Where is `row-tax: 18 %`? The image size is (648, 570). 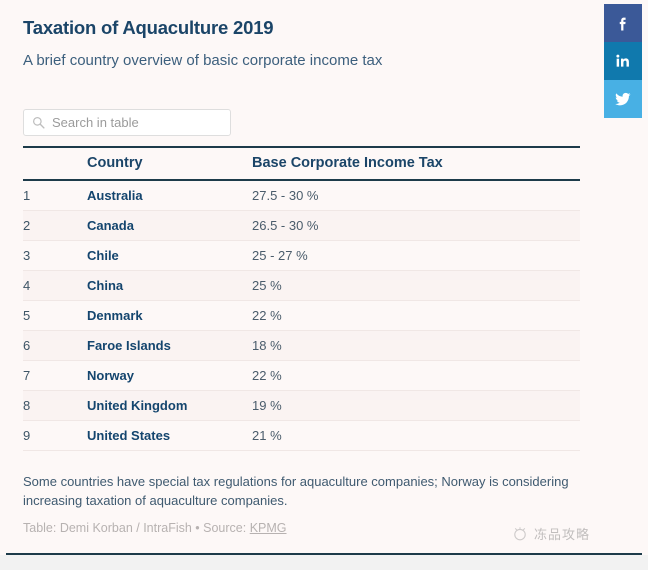
row-tax: 18 % is located at coordinates (416, 345).